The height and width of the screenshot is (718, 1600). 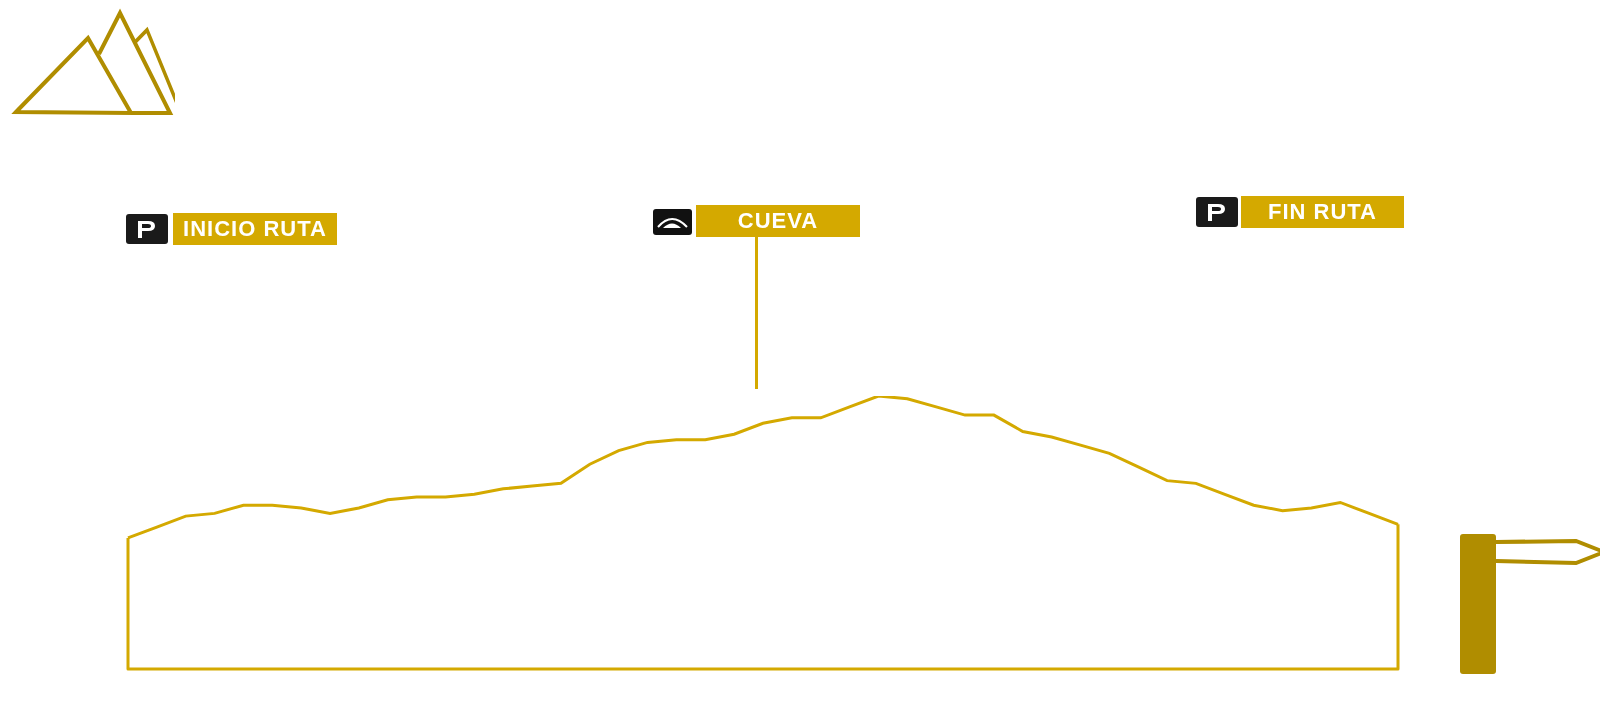 What do you see at coordinates (1322, 212) in the screenshot?
I see `text: FIN RUTA` at bounding box center [1322, 212].